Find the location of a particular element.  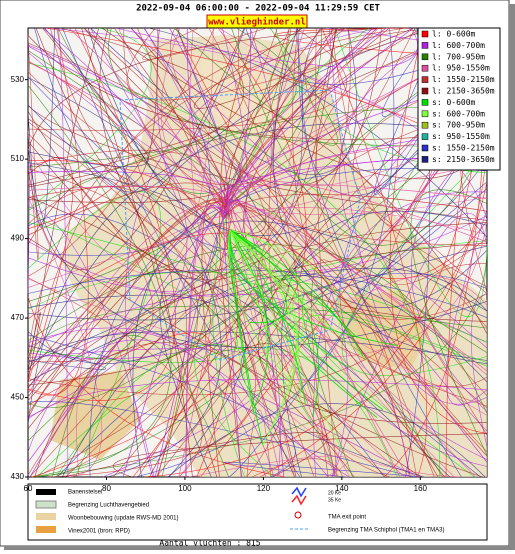

ke35-swatch is located at coordinates (299, 500).